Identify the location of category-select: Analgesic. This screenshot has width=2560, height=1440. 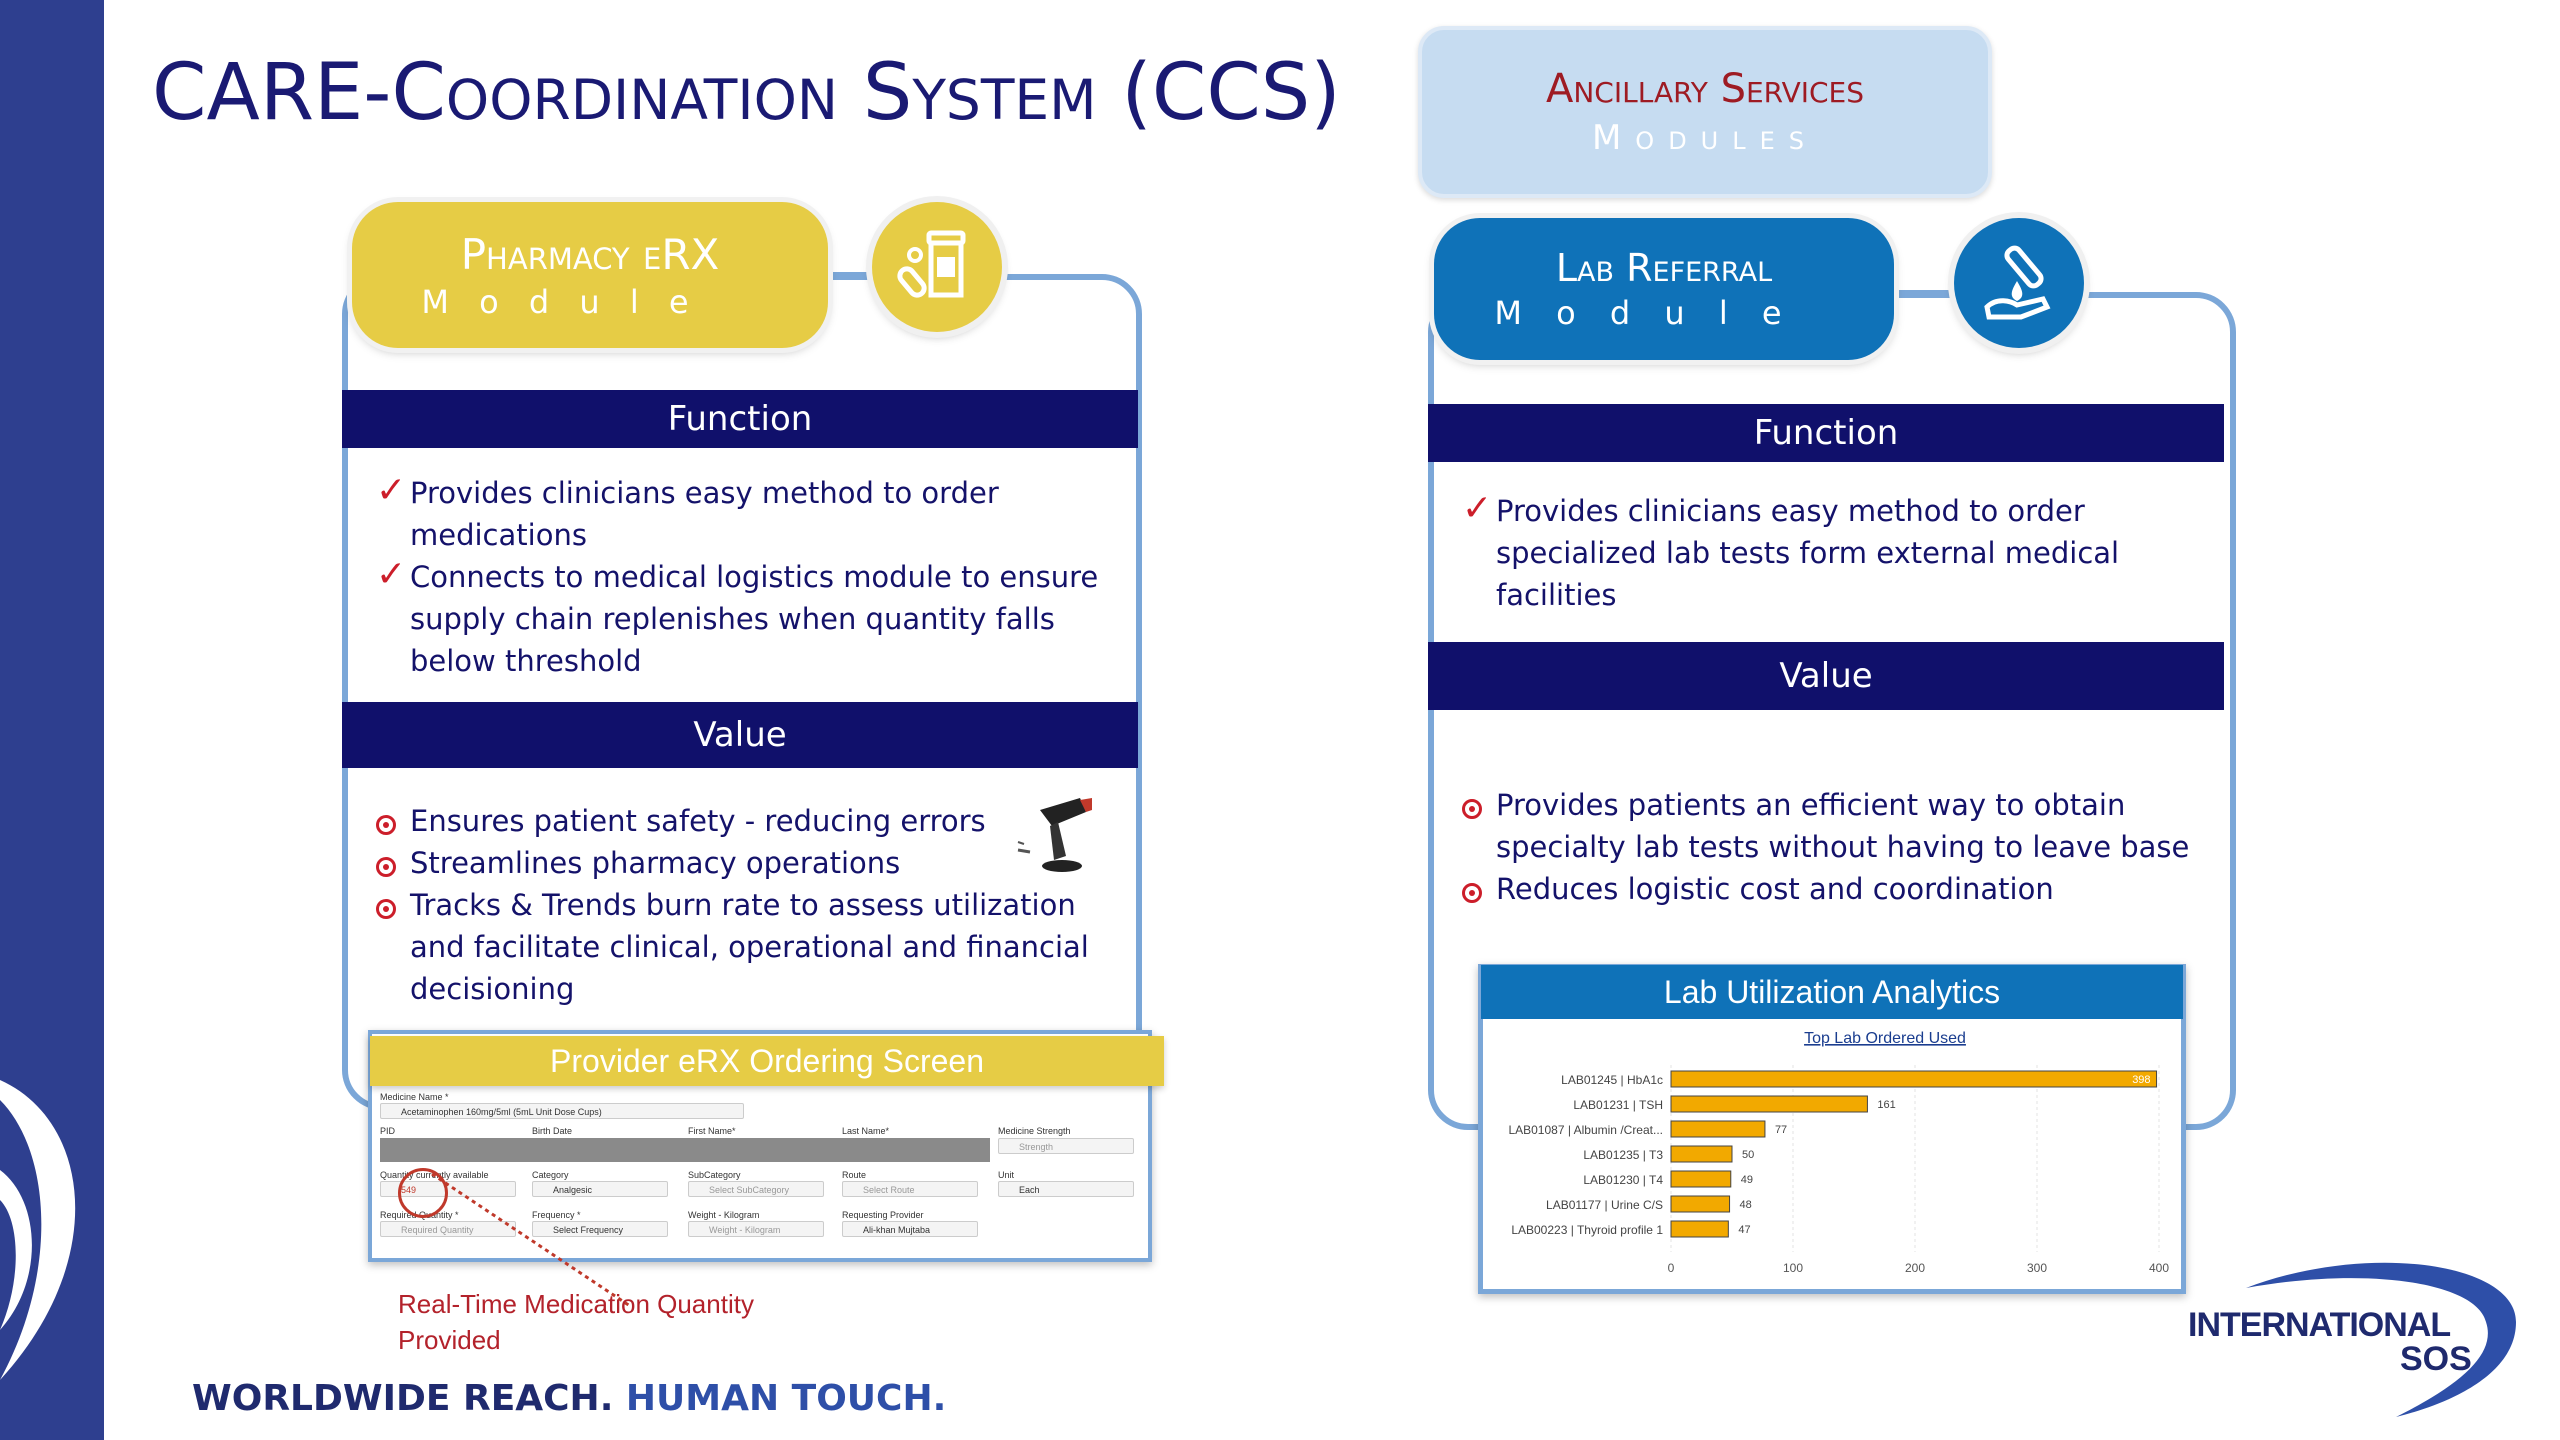
(600, 1189).